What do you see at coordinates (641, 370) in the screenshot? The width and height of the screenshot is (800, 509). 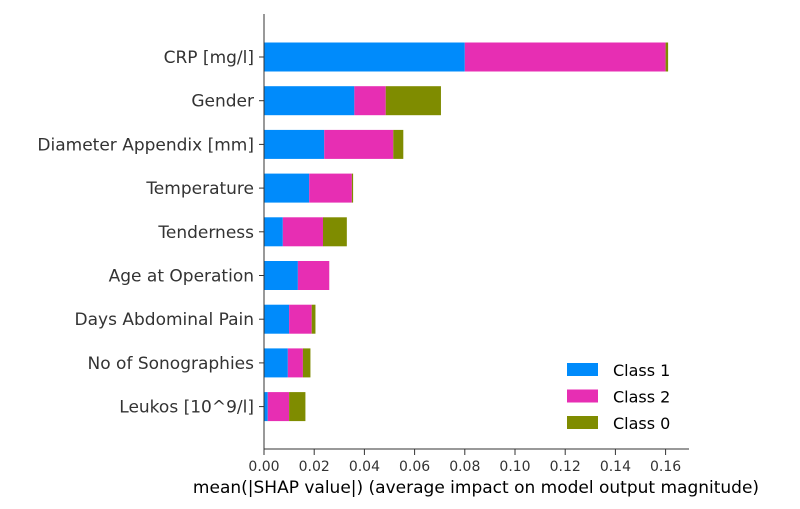 I see `legend-label-class-1: Class 1` at bounding box center [641, 370].